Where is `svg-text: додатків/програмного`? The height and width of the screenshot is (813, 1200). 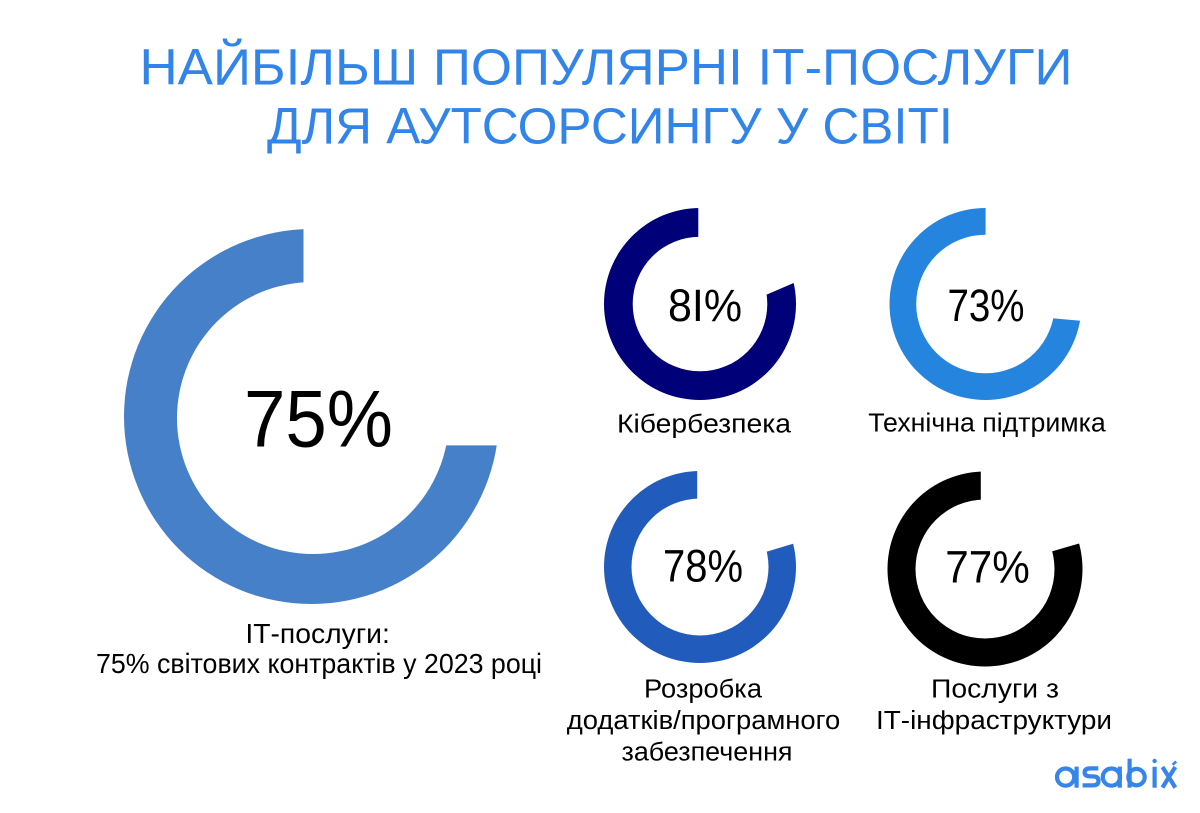
svg-text: додатків/програмного is located at coordinates (704, 720).